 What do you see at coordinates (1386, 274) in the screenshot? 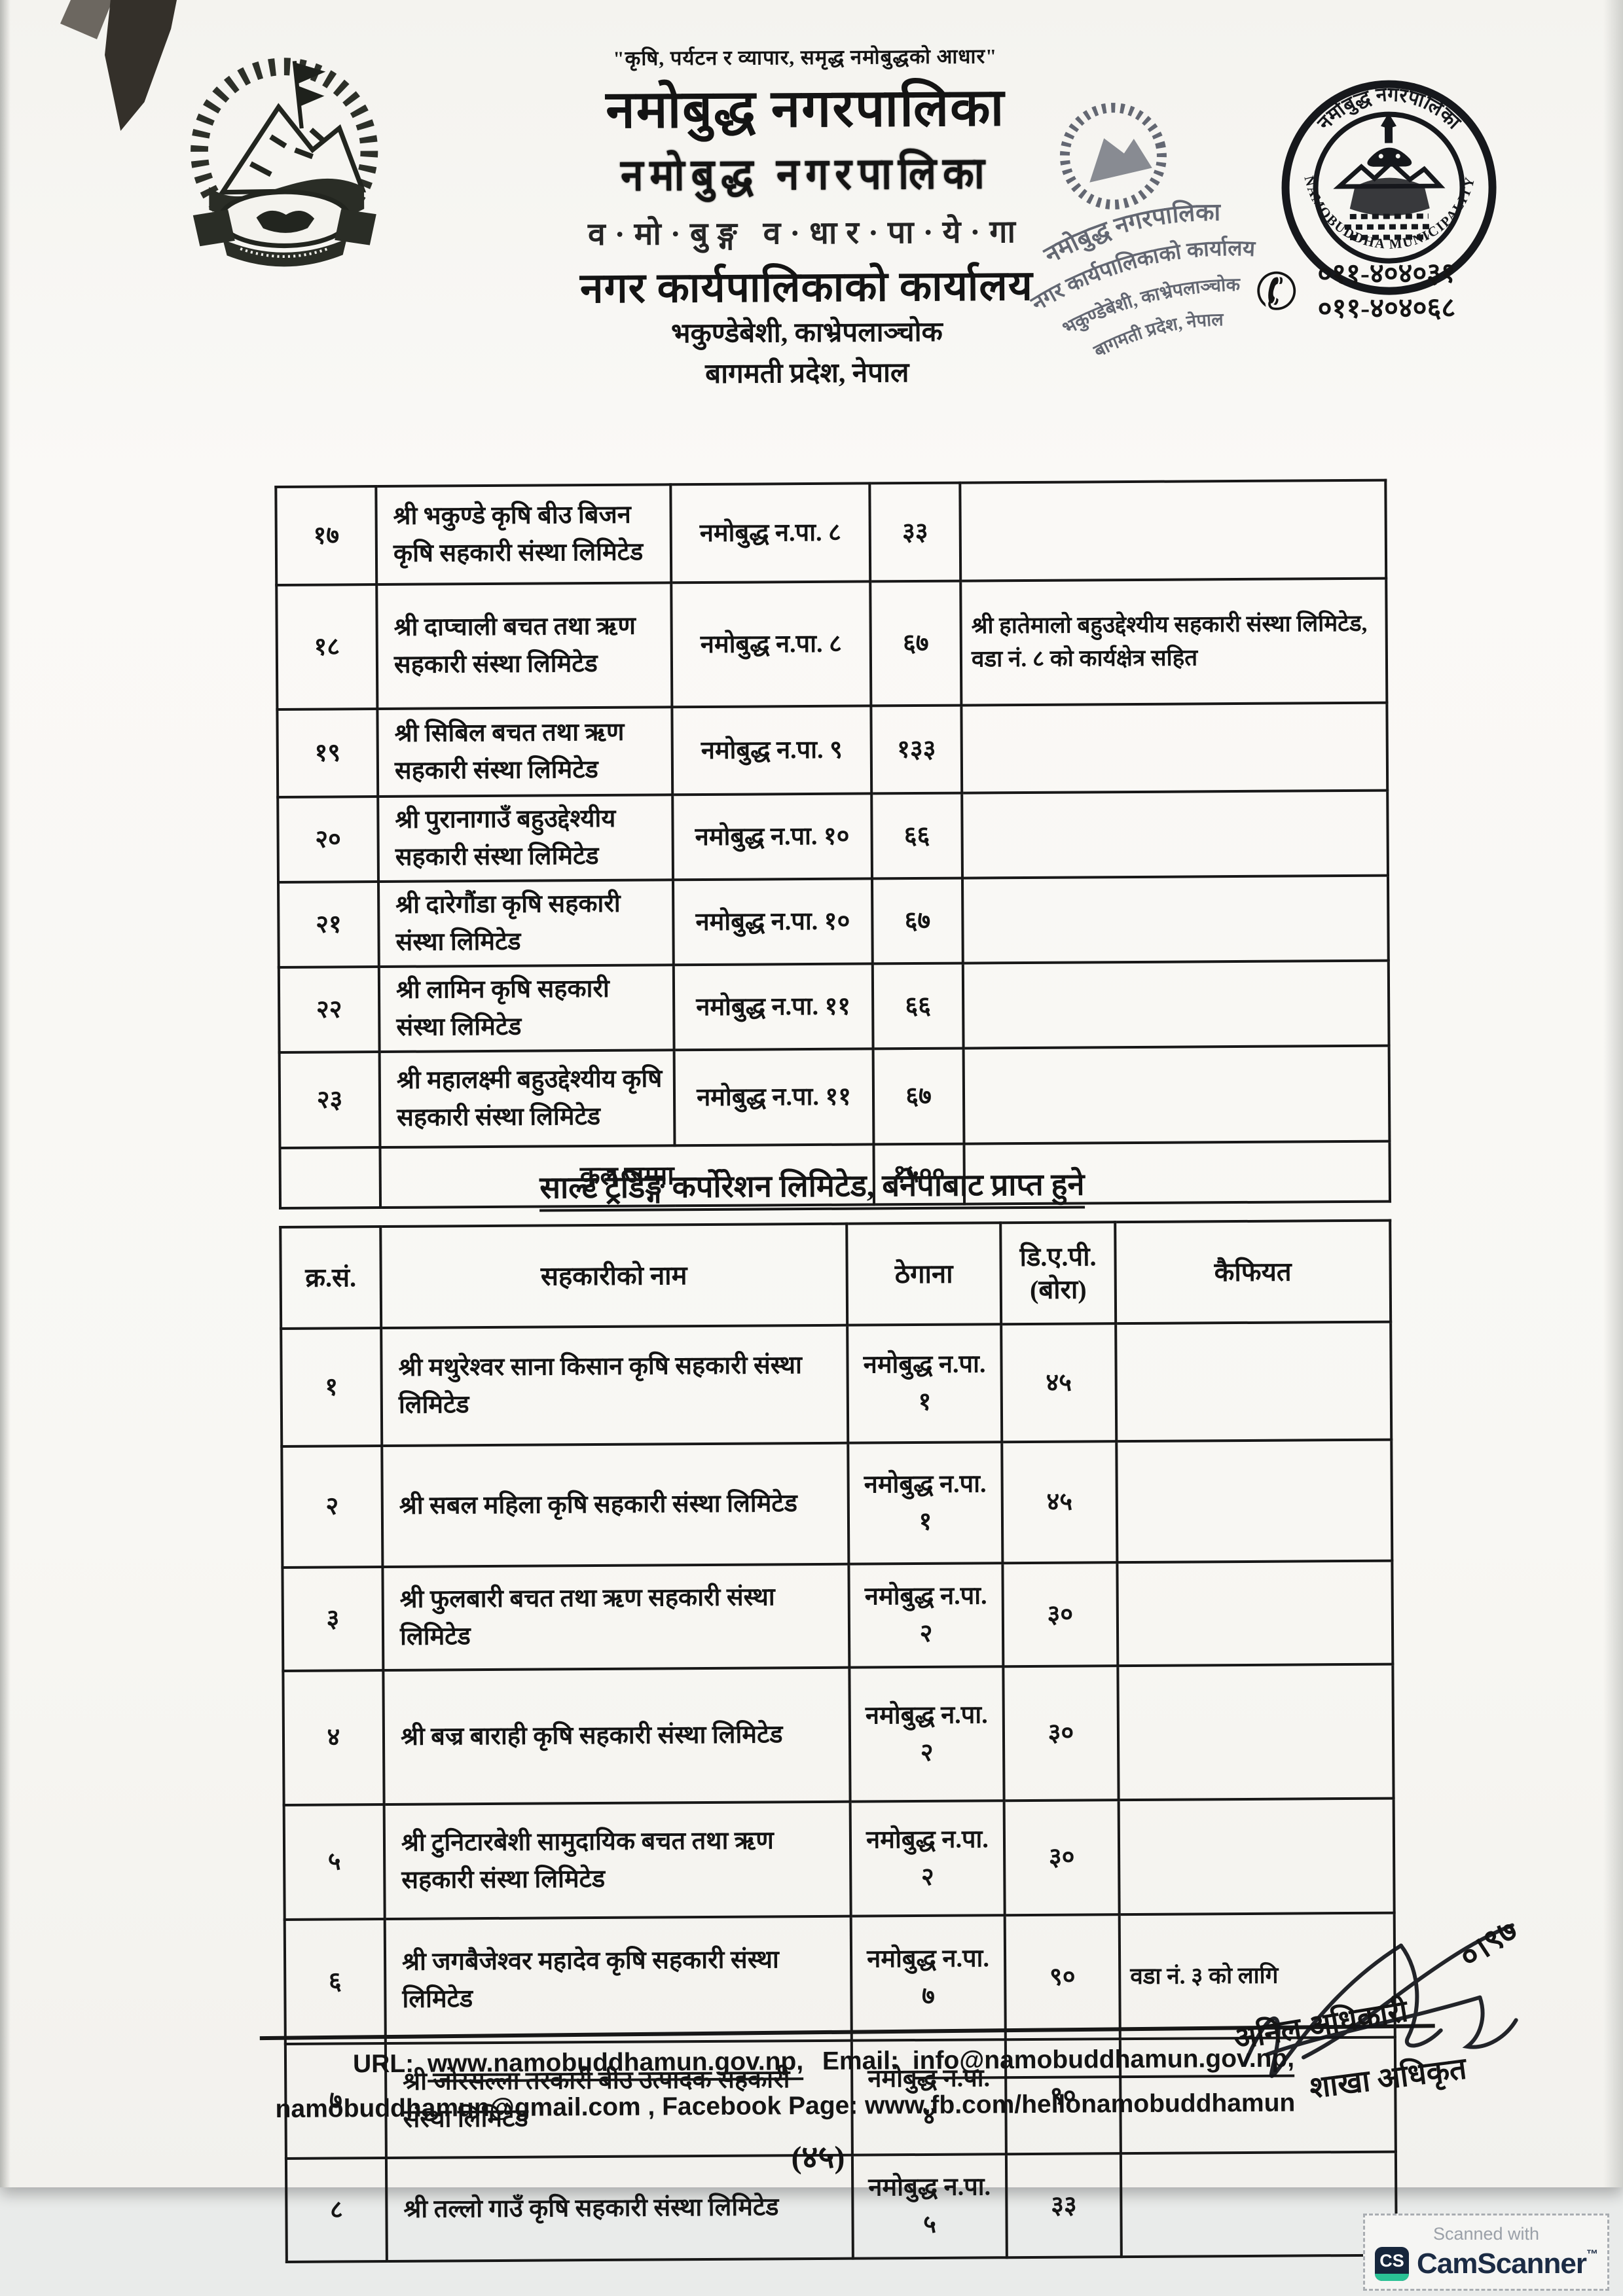
I see `phone-number-1: ०११-४०४०३१` at bounding box center [1386, 274].